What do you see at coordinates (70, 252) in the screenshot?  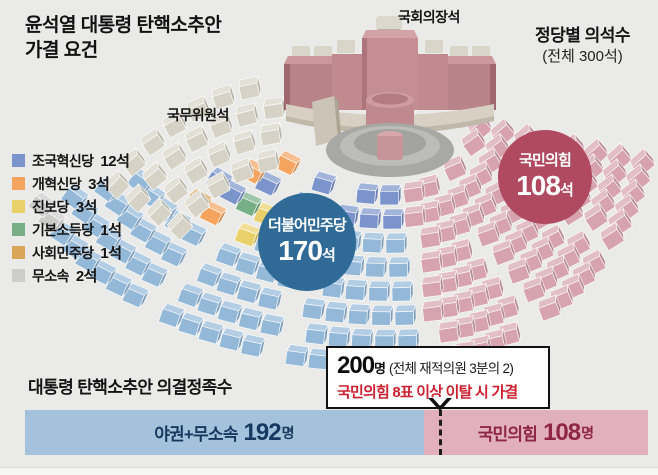 I see `legend-item-4: 사회민주당 1석` at bounding box center [70, 252].